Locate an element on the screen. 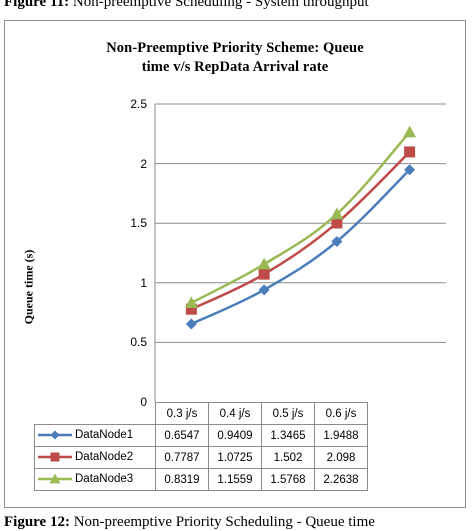 This screenshot has height=531, width=474. data-label: 1.1559 is located at coordinates (235, 479).